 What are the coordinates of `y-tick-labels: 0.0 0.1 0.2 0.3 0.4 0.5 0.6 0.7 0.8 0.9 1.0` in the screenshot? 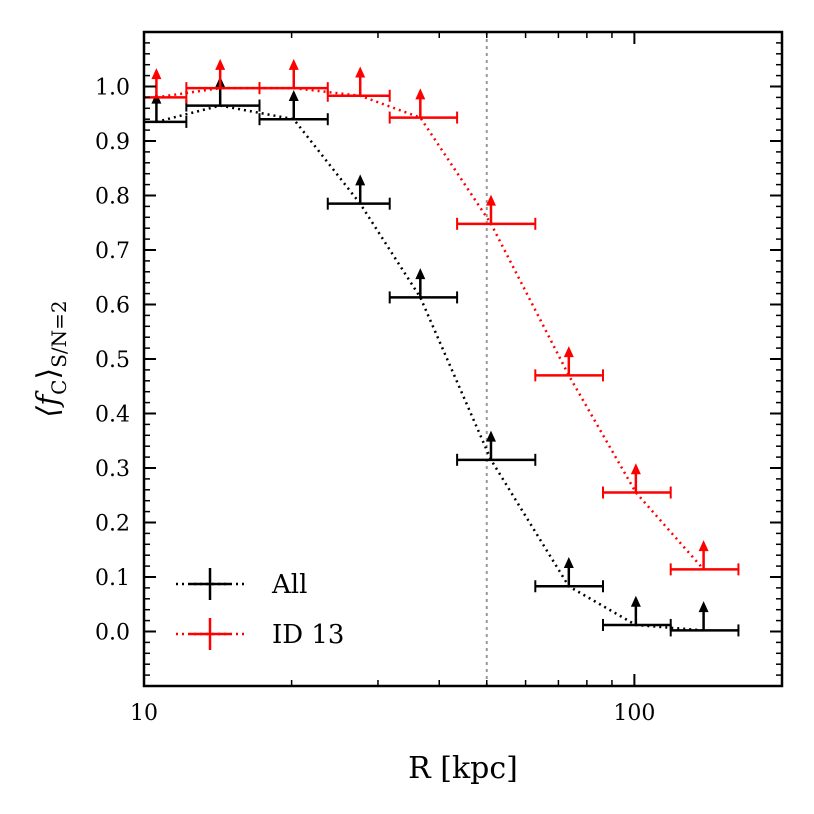 It's located at (112, 361).